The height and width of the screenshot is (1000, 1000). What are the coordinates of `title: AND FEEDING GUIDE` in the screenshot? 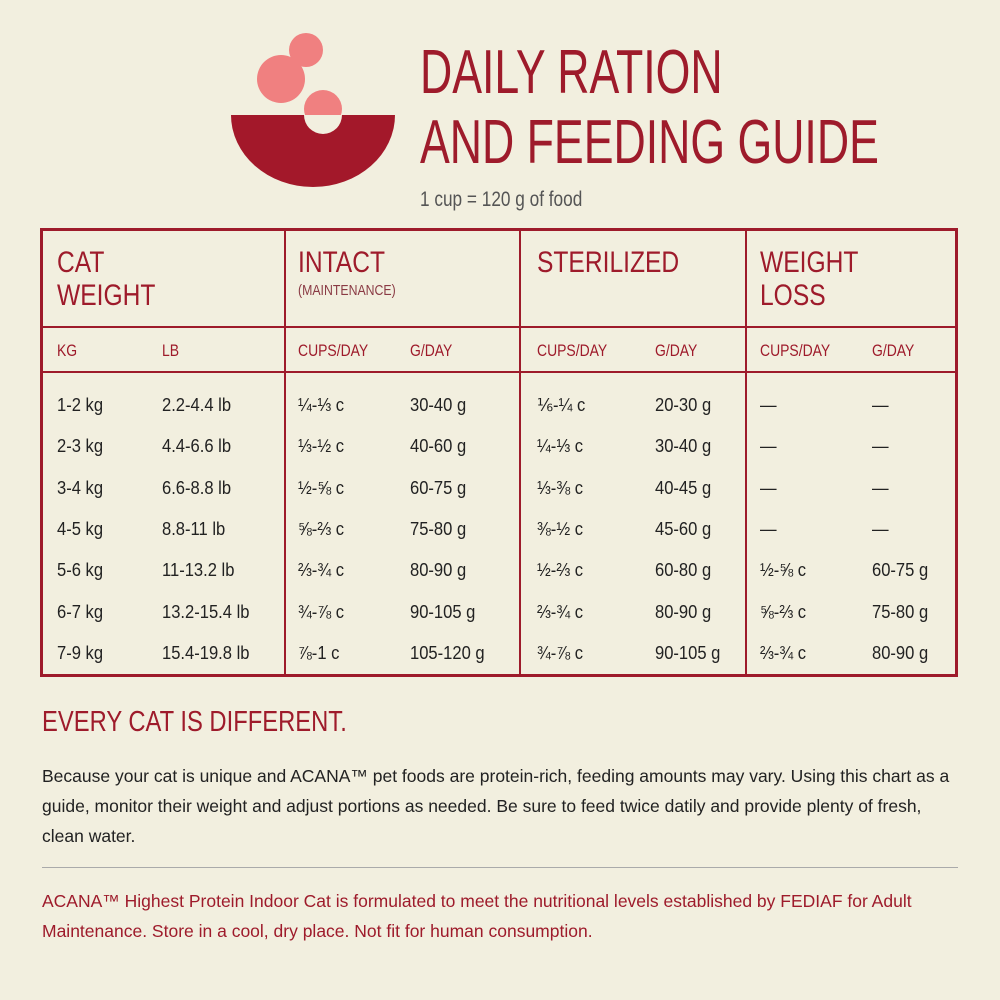 It's located at (649, 142).